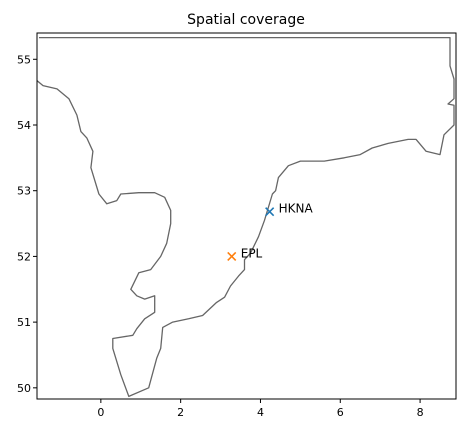 The image size is (464, 435). Describe the element at coordinates (340, 412) in the screenshot. I see `x-tick-label: 6` at that location.